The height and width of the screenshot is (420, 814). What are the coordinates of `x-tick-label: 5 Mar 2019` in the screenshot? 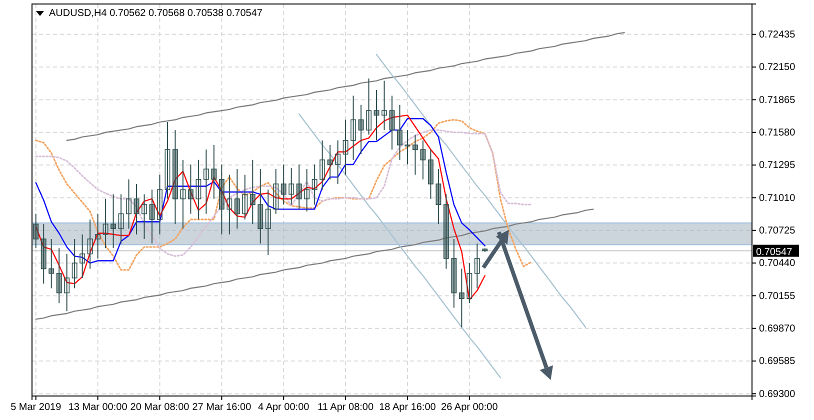 It's located at (36, 408).